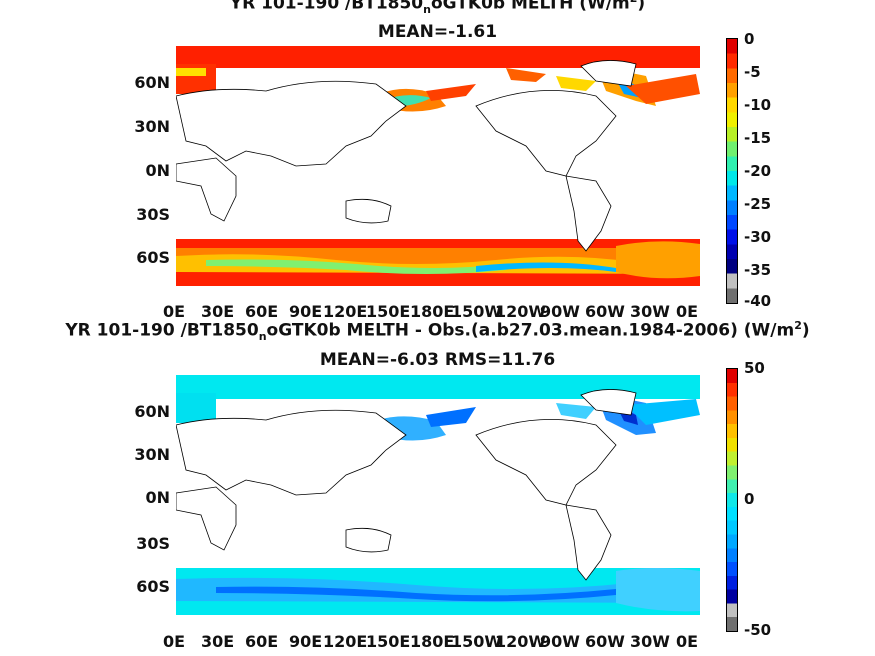  Describe the element at coordinates (758, 138) in the screenshot. I see `cbar1-label: -15` at that location.